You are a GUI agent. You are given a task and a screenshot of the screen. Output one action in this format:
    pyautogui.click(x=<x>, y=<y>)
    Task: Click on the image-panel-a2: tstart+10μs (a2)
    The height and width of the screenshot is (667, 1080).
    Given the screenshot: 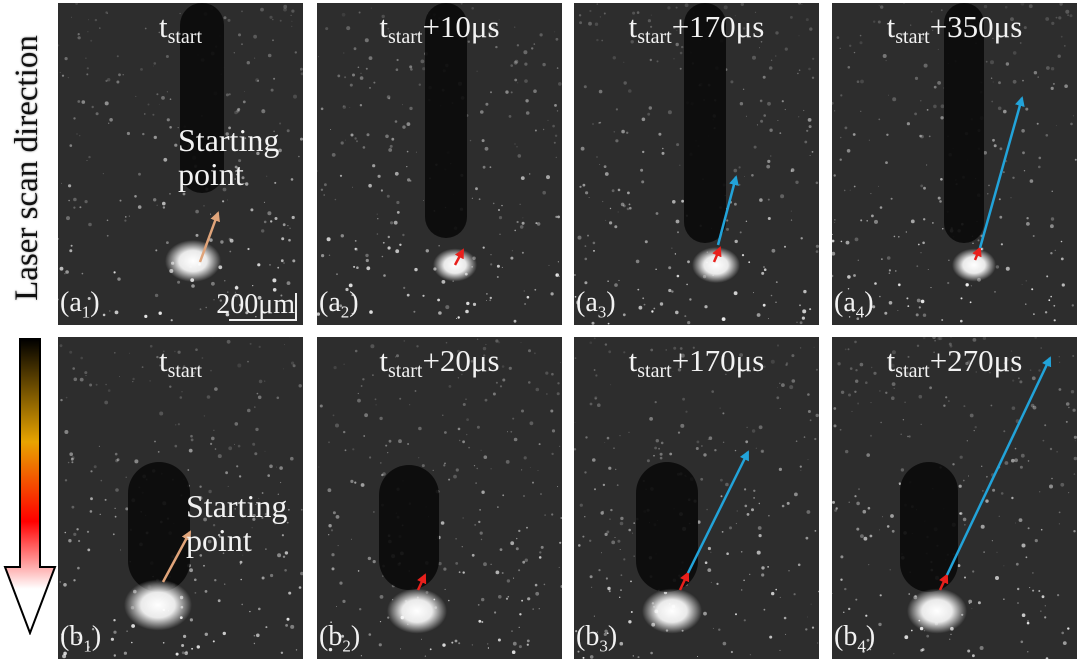 What is the action you would take?
    pyautogui.click(x=439, y=164)
    